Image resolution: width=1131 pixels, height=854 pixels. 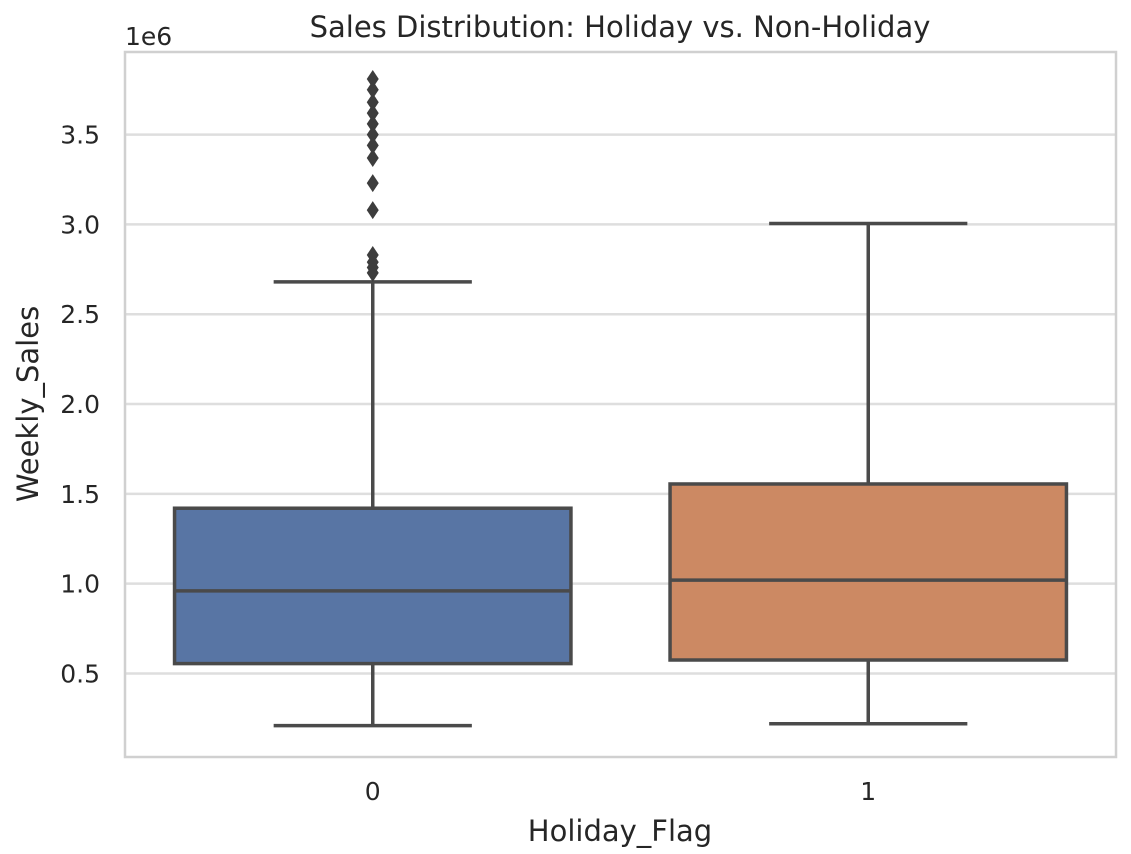 I want to click on y-tick-labels: 0.5 1.0 1.5 2.0 2.5 3.0 3.5, so click(x=80, y=405).